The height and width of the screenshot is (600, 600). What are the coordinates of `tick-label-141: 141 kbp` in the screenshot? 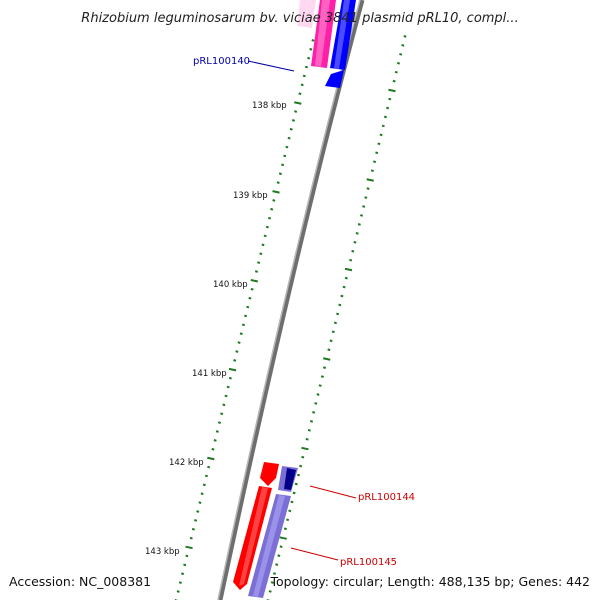 It's located at (209, 374).